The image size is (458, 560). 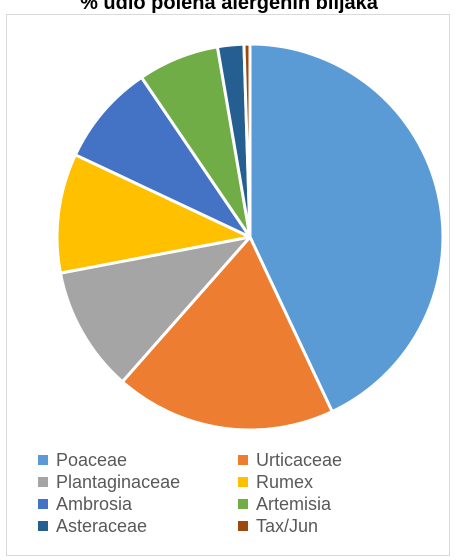 What do you see at coordinates (229, 7) in the screenshot?
I see `chart-title: % udio polena alergenih biljaka` at bounding box center [229, 7].